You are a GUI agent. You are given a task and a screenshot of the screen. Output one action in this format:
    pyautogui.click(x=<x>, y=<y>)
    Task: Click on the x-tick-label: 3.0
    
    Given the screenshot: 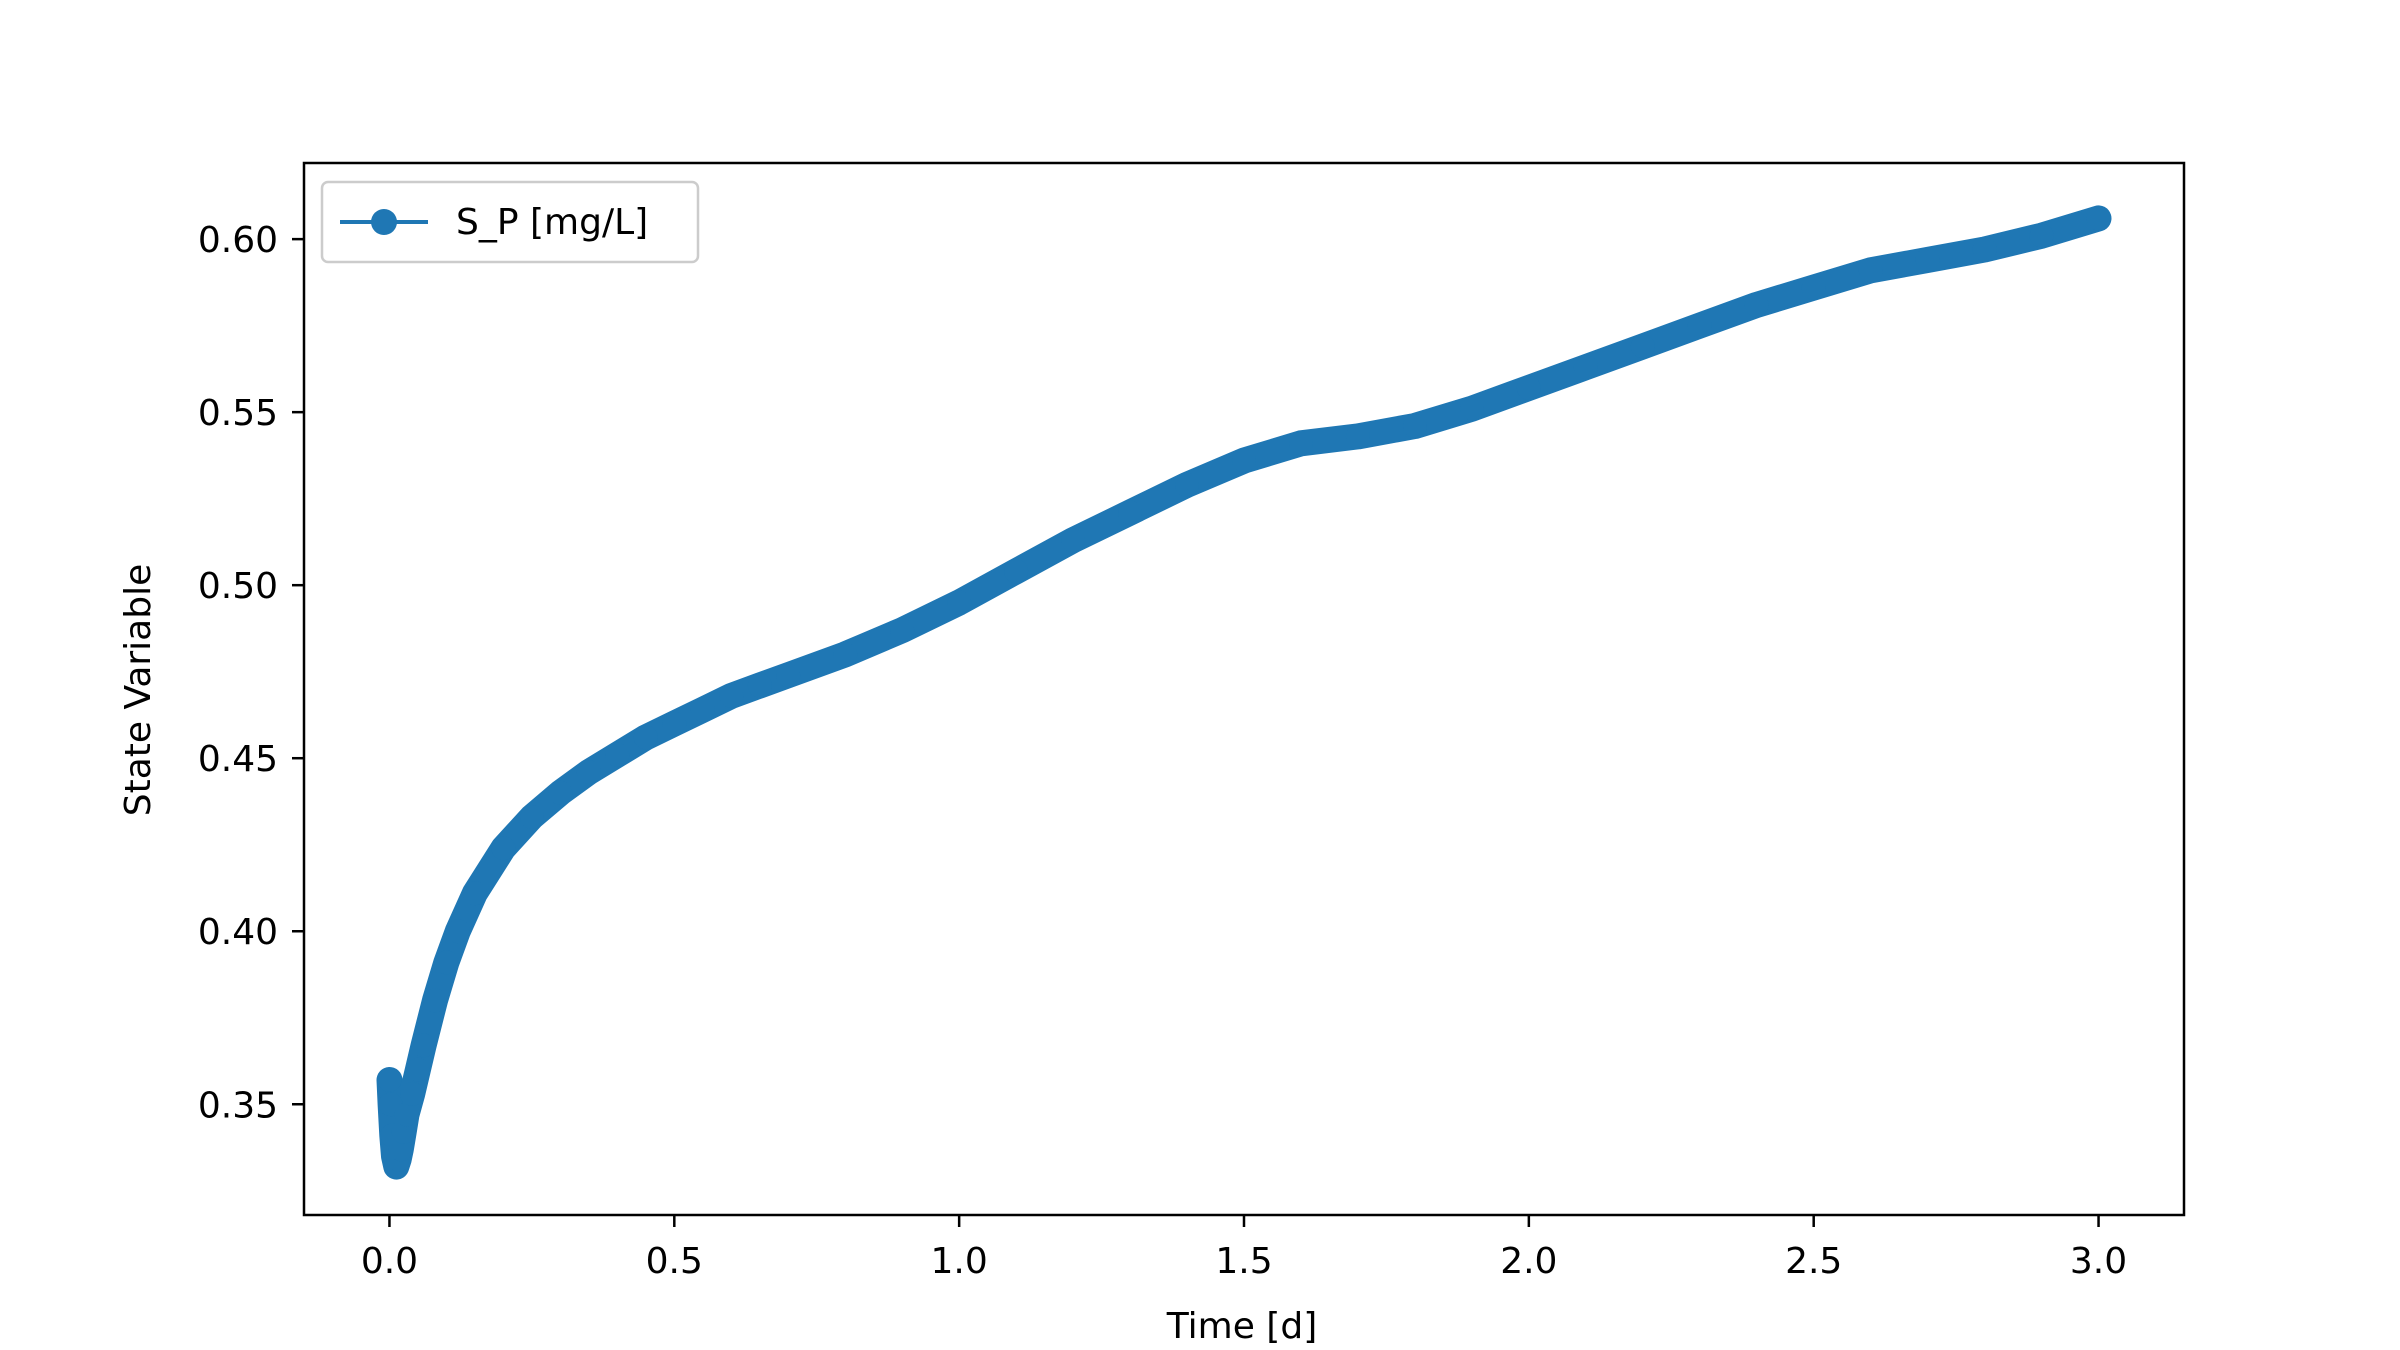 What is the action you would take?
    pyautogui.click(x=2098, y=1261)
    